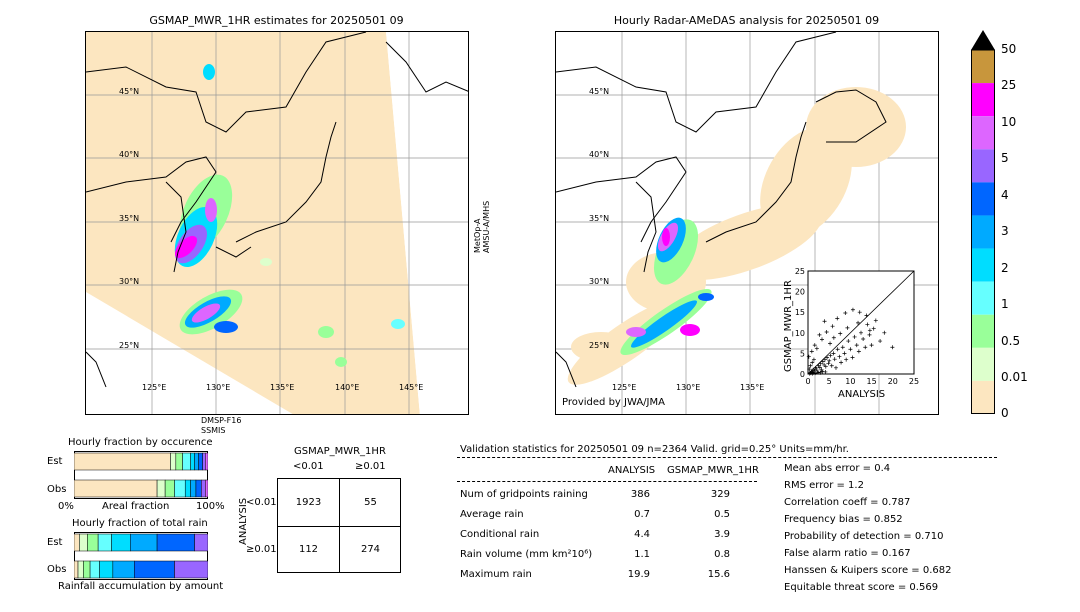  Describe the element at coordinates (1005, 304) in the screenshot. I see `colorbar-label: 1` at that location.